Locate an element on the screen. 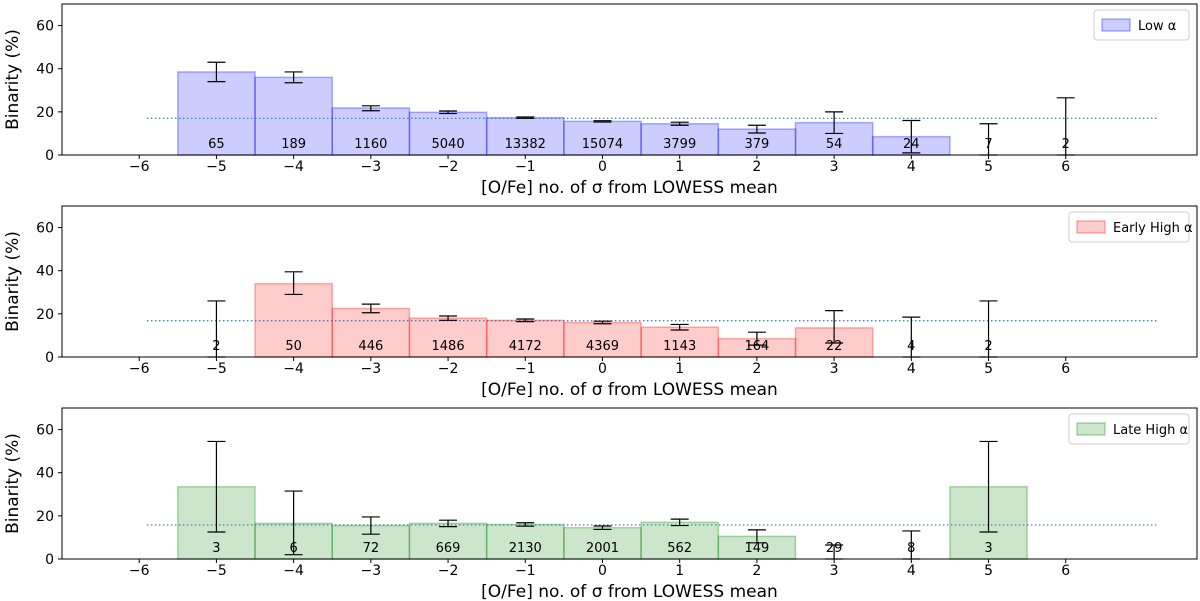 The height and width of the screenshot is (601, 1200). count-label: 562 is located at coordinates (679, 548).